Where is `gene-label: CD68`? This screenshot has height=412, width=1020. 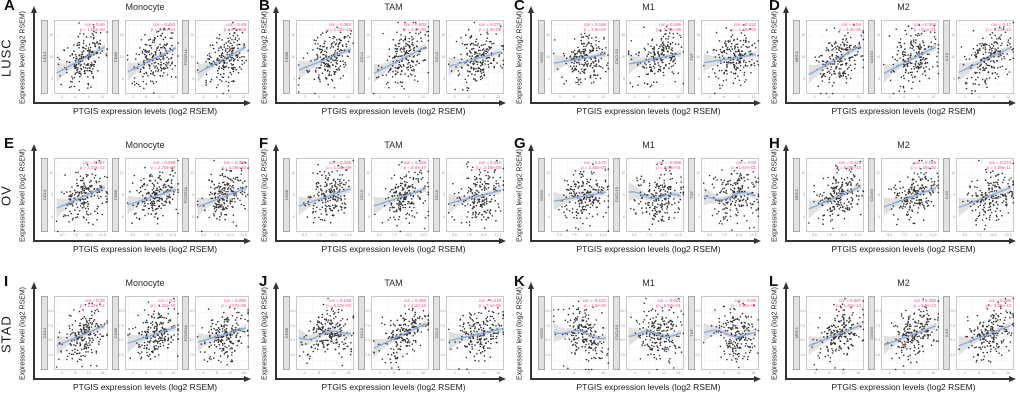
gene-label: CD68 is located at coordinates (286, 333).